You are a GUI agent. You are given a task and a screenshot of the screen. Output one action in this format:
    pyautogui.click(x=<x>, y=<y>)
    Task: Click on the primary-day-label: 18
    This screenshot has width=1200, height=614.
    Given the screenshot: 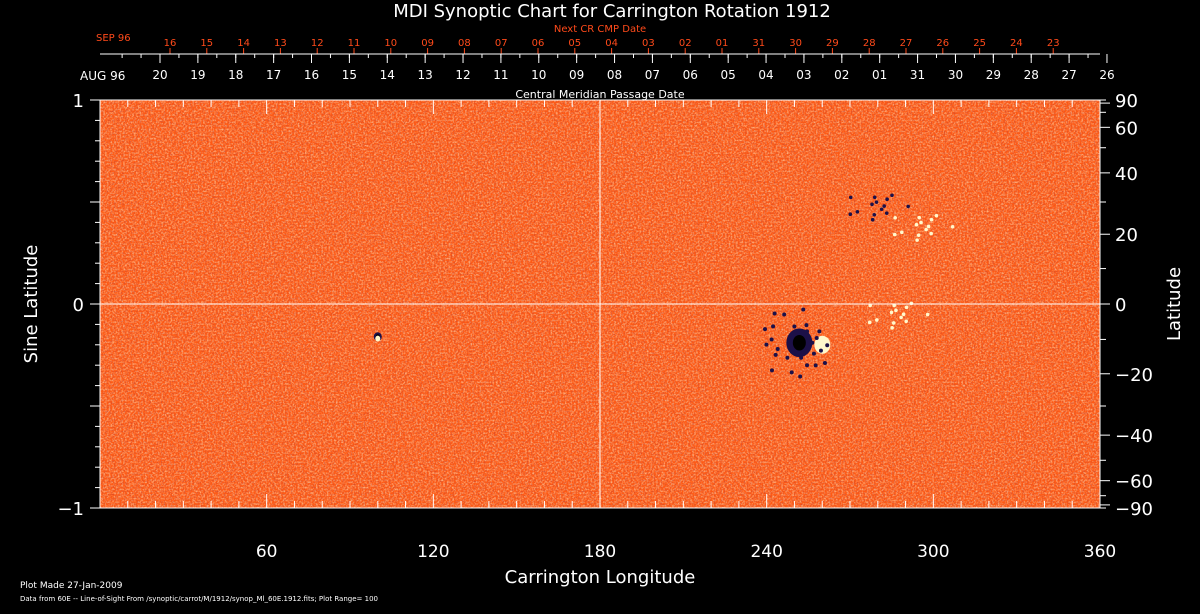 What is the action you would take?
    pyautogui.click(x=235, y=75)
    